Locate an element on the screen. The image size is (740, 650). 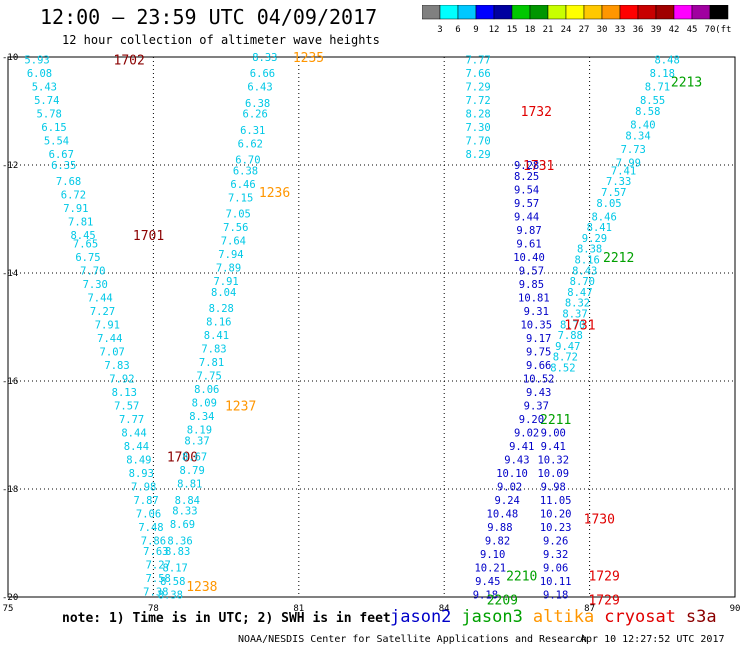
wave-height-point: 7.92 is located at coordinates (121, 379).